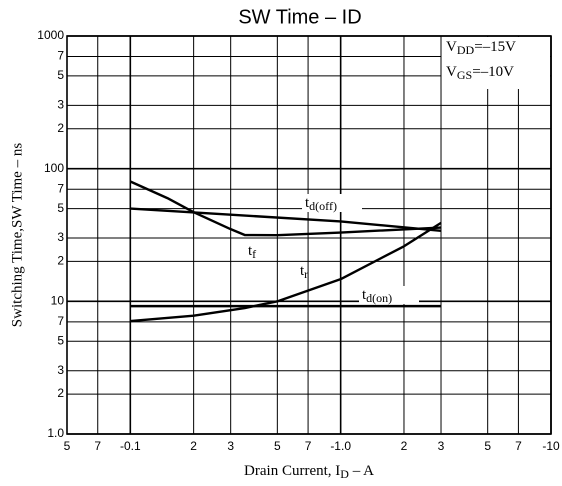 This screenshot has width=562, height=486. Describe the element at coordinates (361, 471) in the screenshot. I see `x-axis-label-tail: – A` at that location.